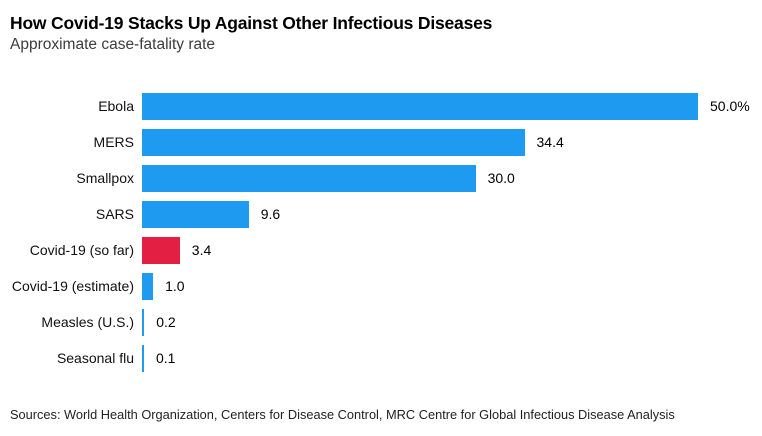 The image size is (762, 436). What do you see at coordinates (730, 106) in the screenshot?
I see `value-label: 50.0%` at bounding box center [730, 106].